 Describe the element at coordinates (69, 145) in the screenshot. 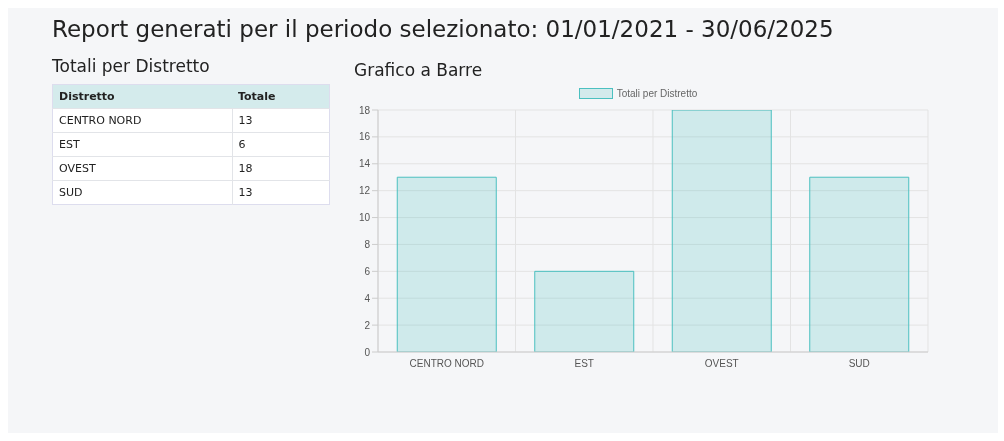

I see `category-label: EST` at that location.